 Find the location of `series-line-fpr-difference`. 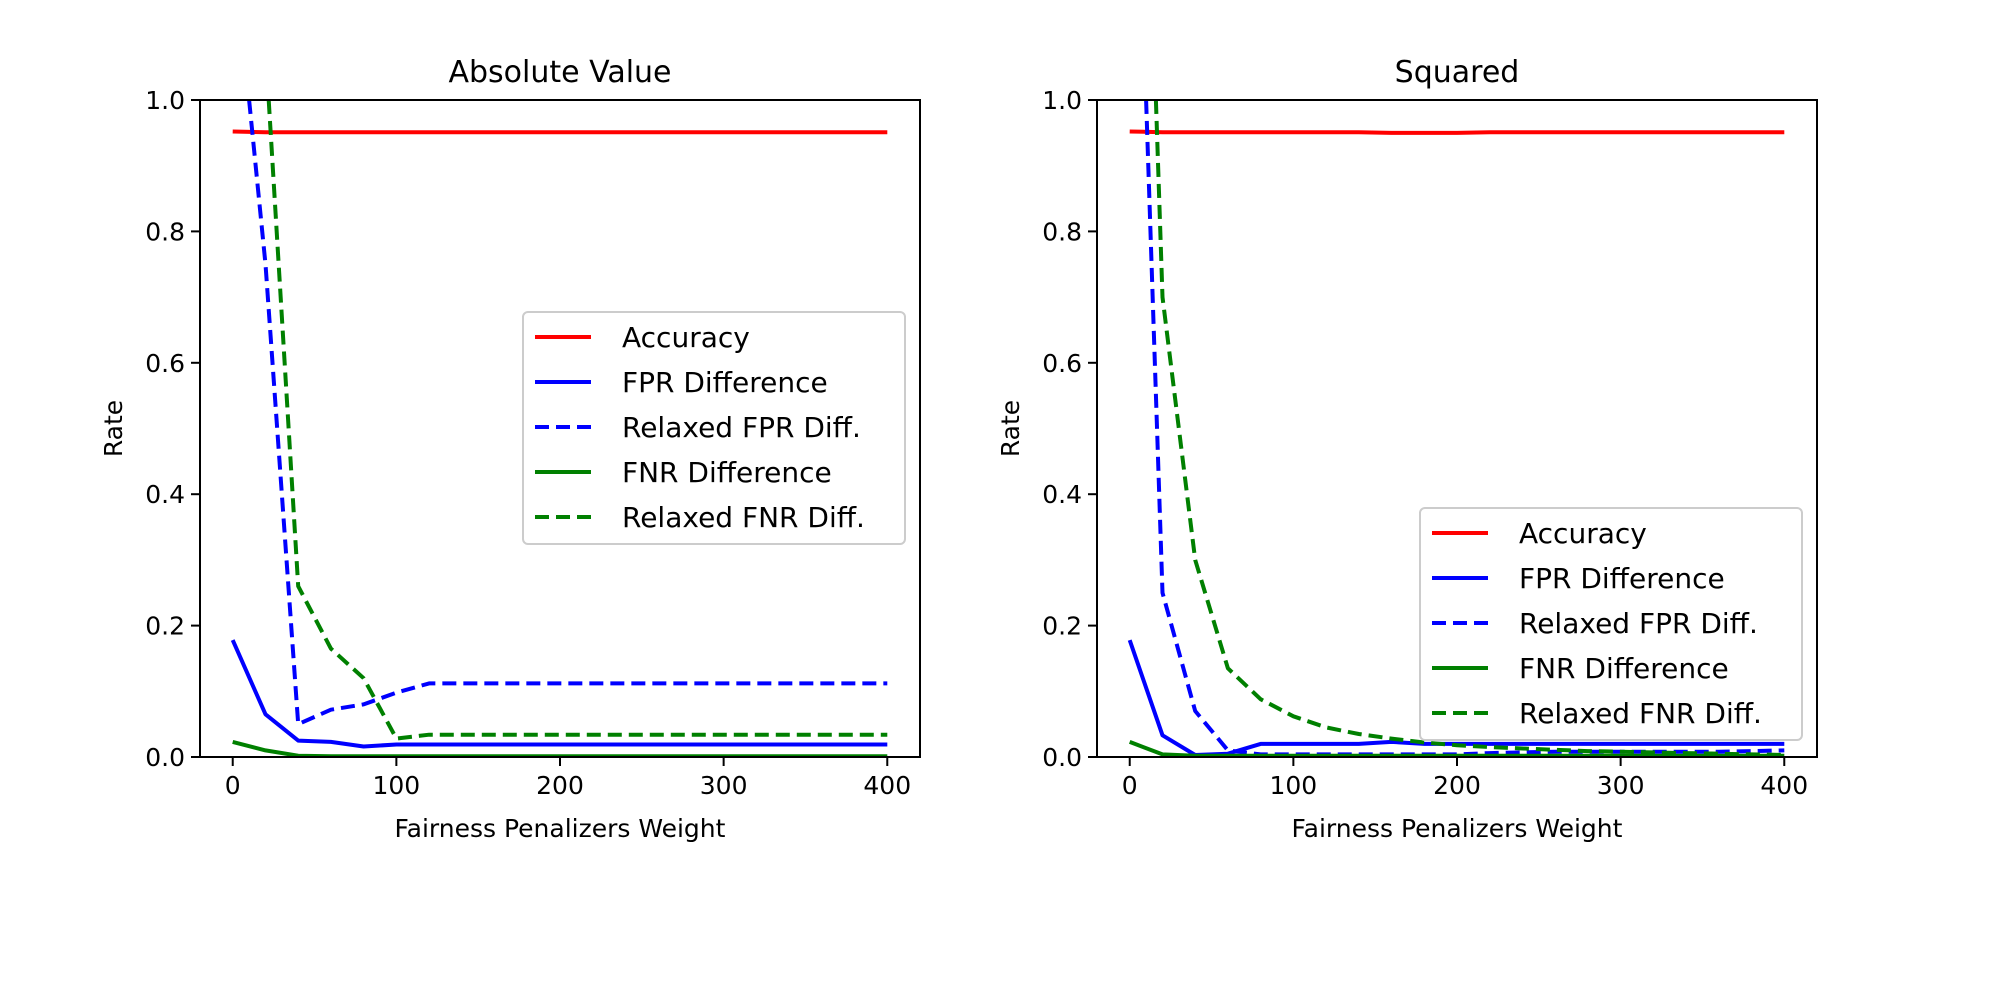

series-line-fpr-difference is located at coordinates (559, 694).